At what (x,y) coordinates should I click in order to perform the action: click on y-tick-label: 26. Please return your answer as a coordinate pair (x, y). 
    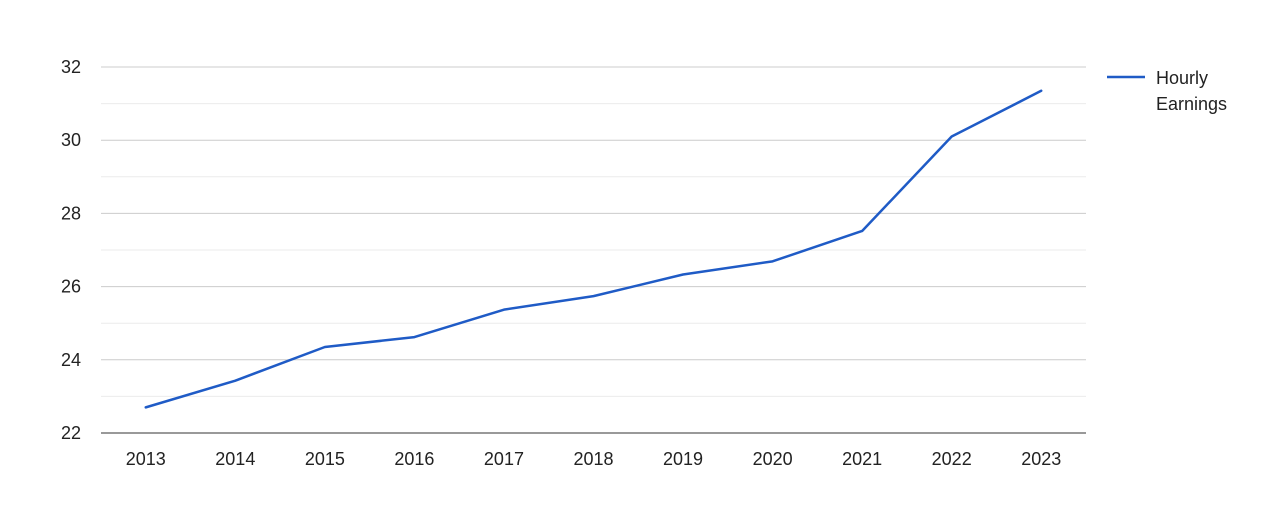
    Looking at the image, I should click on (71, 287).